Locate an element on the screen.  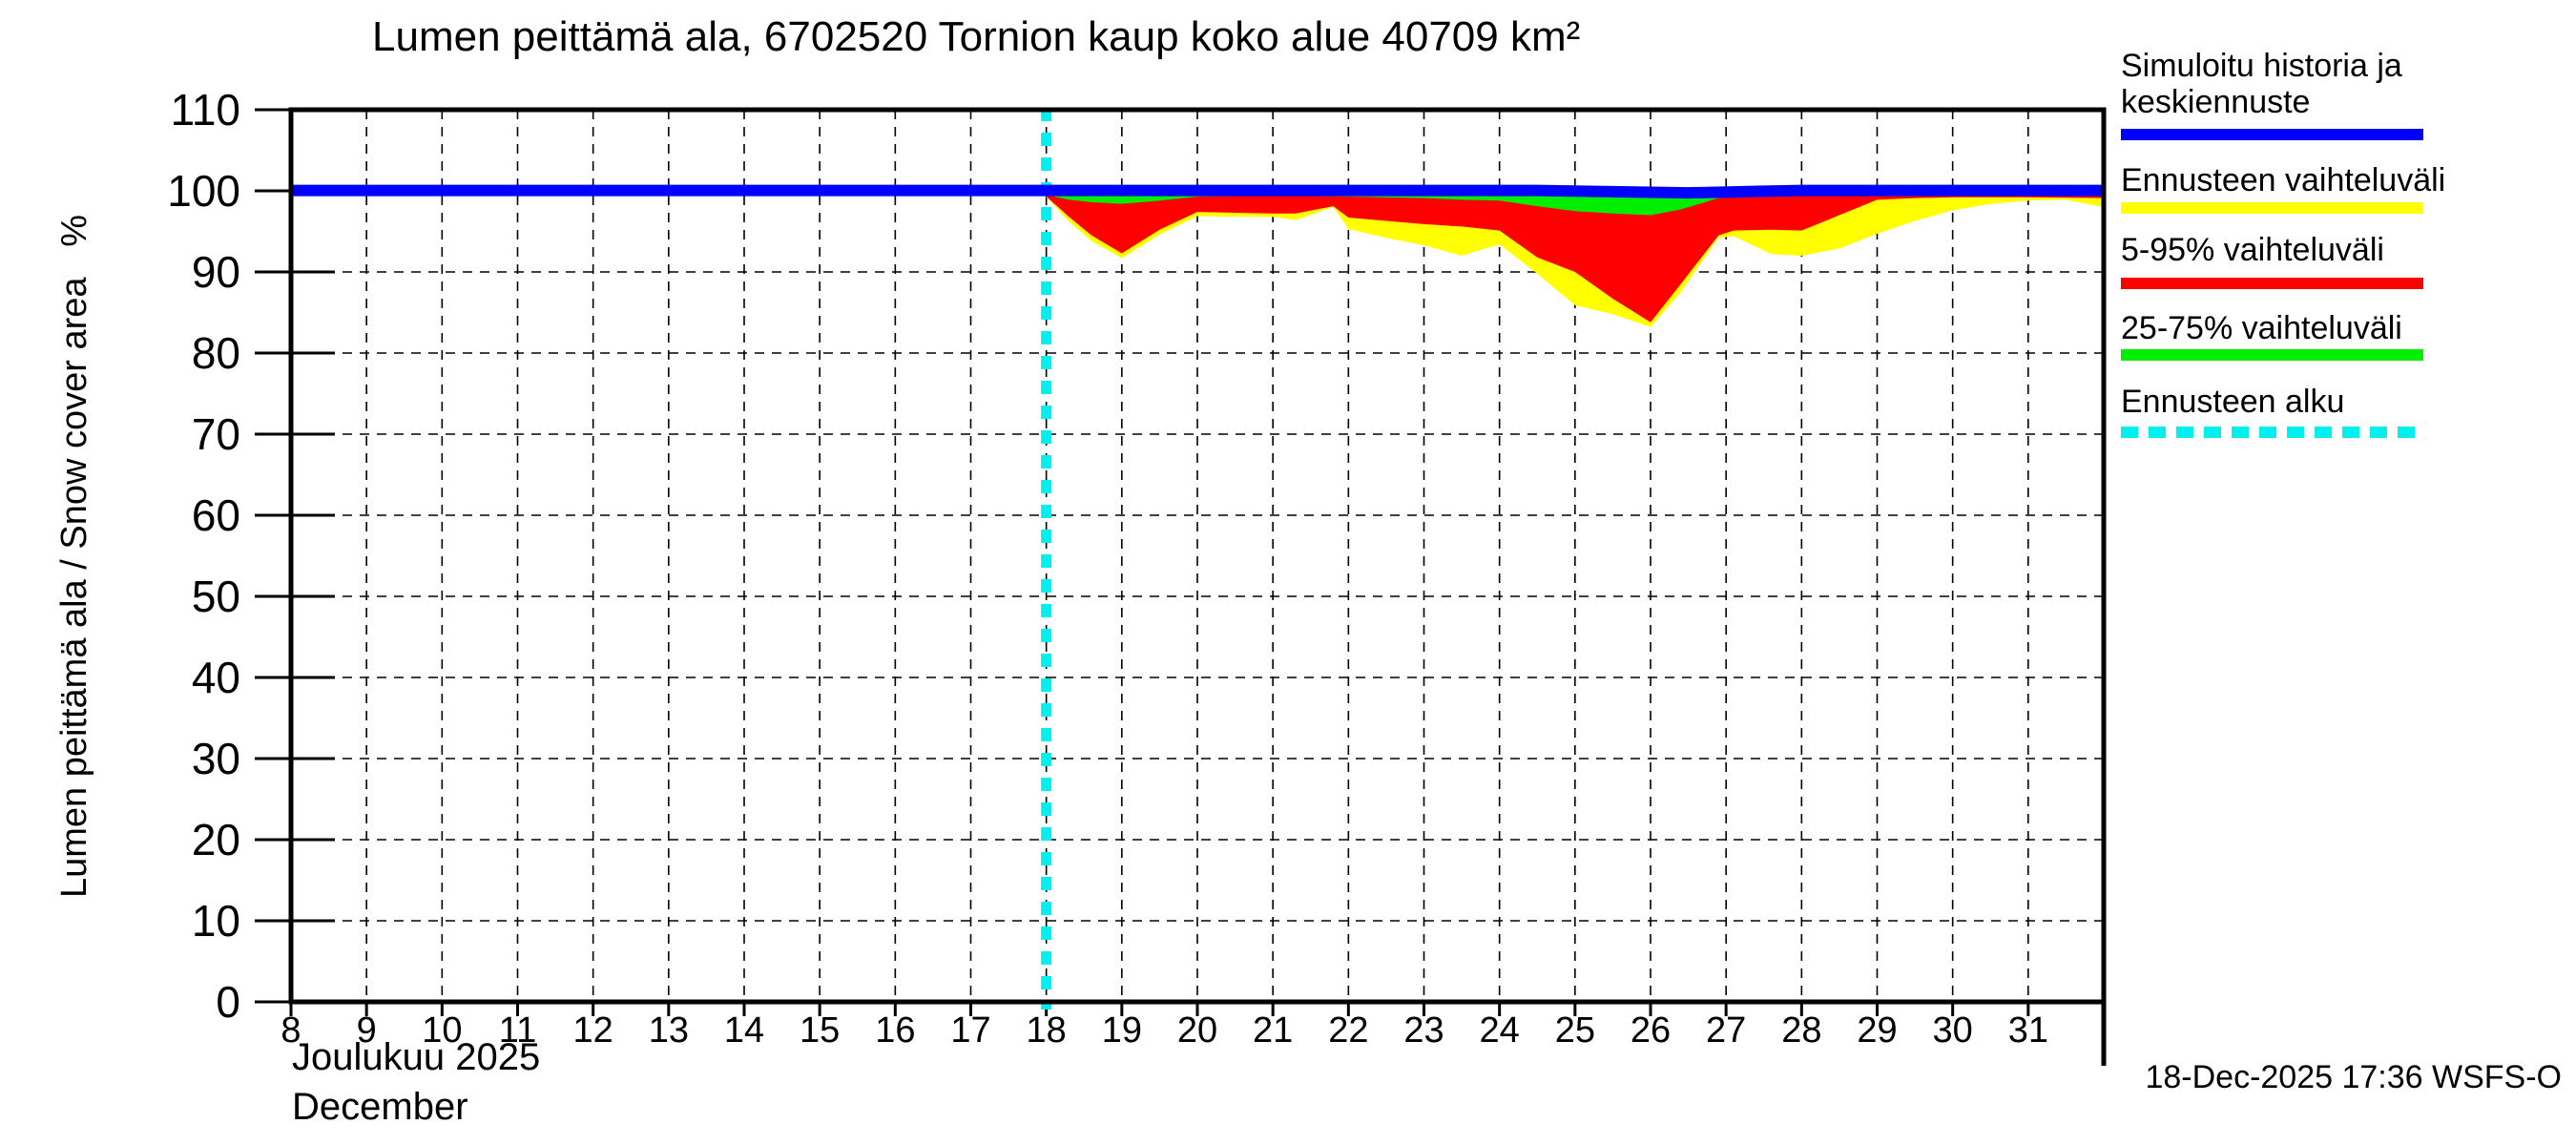
x-tick-label: 21 is located at coordinates (1273, 1030).